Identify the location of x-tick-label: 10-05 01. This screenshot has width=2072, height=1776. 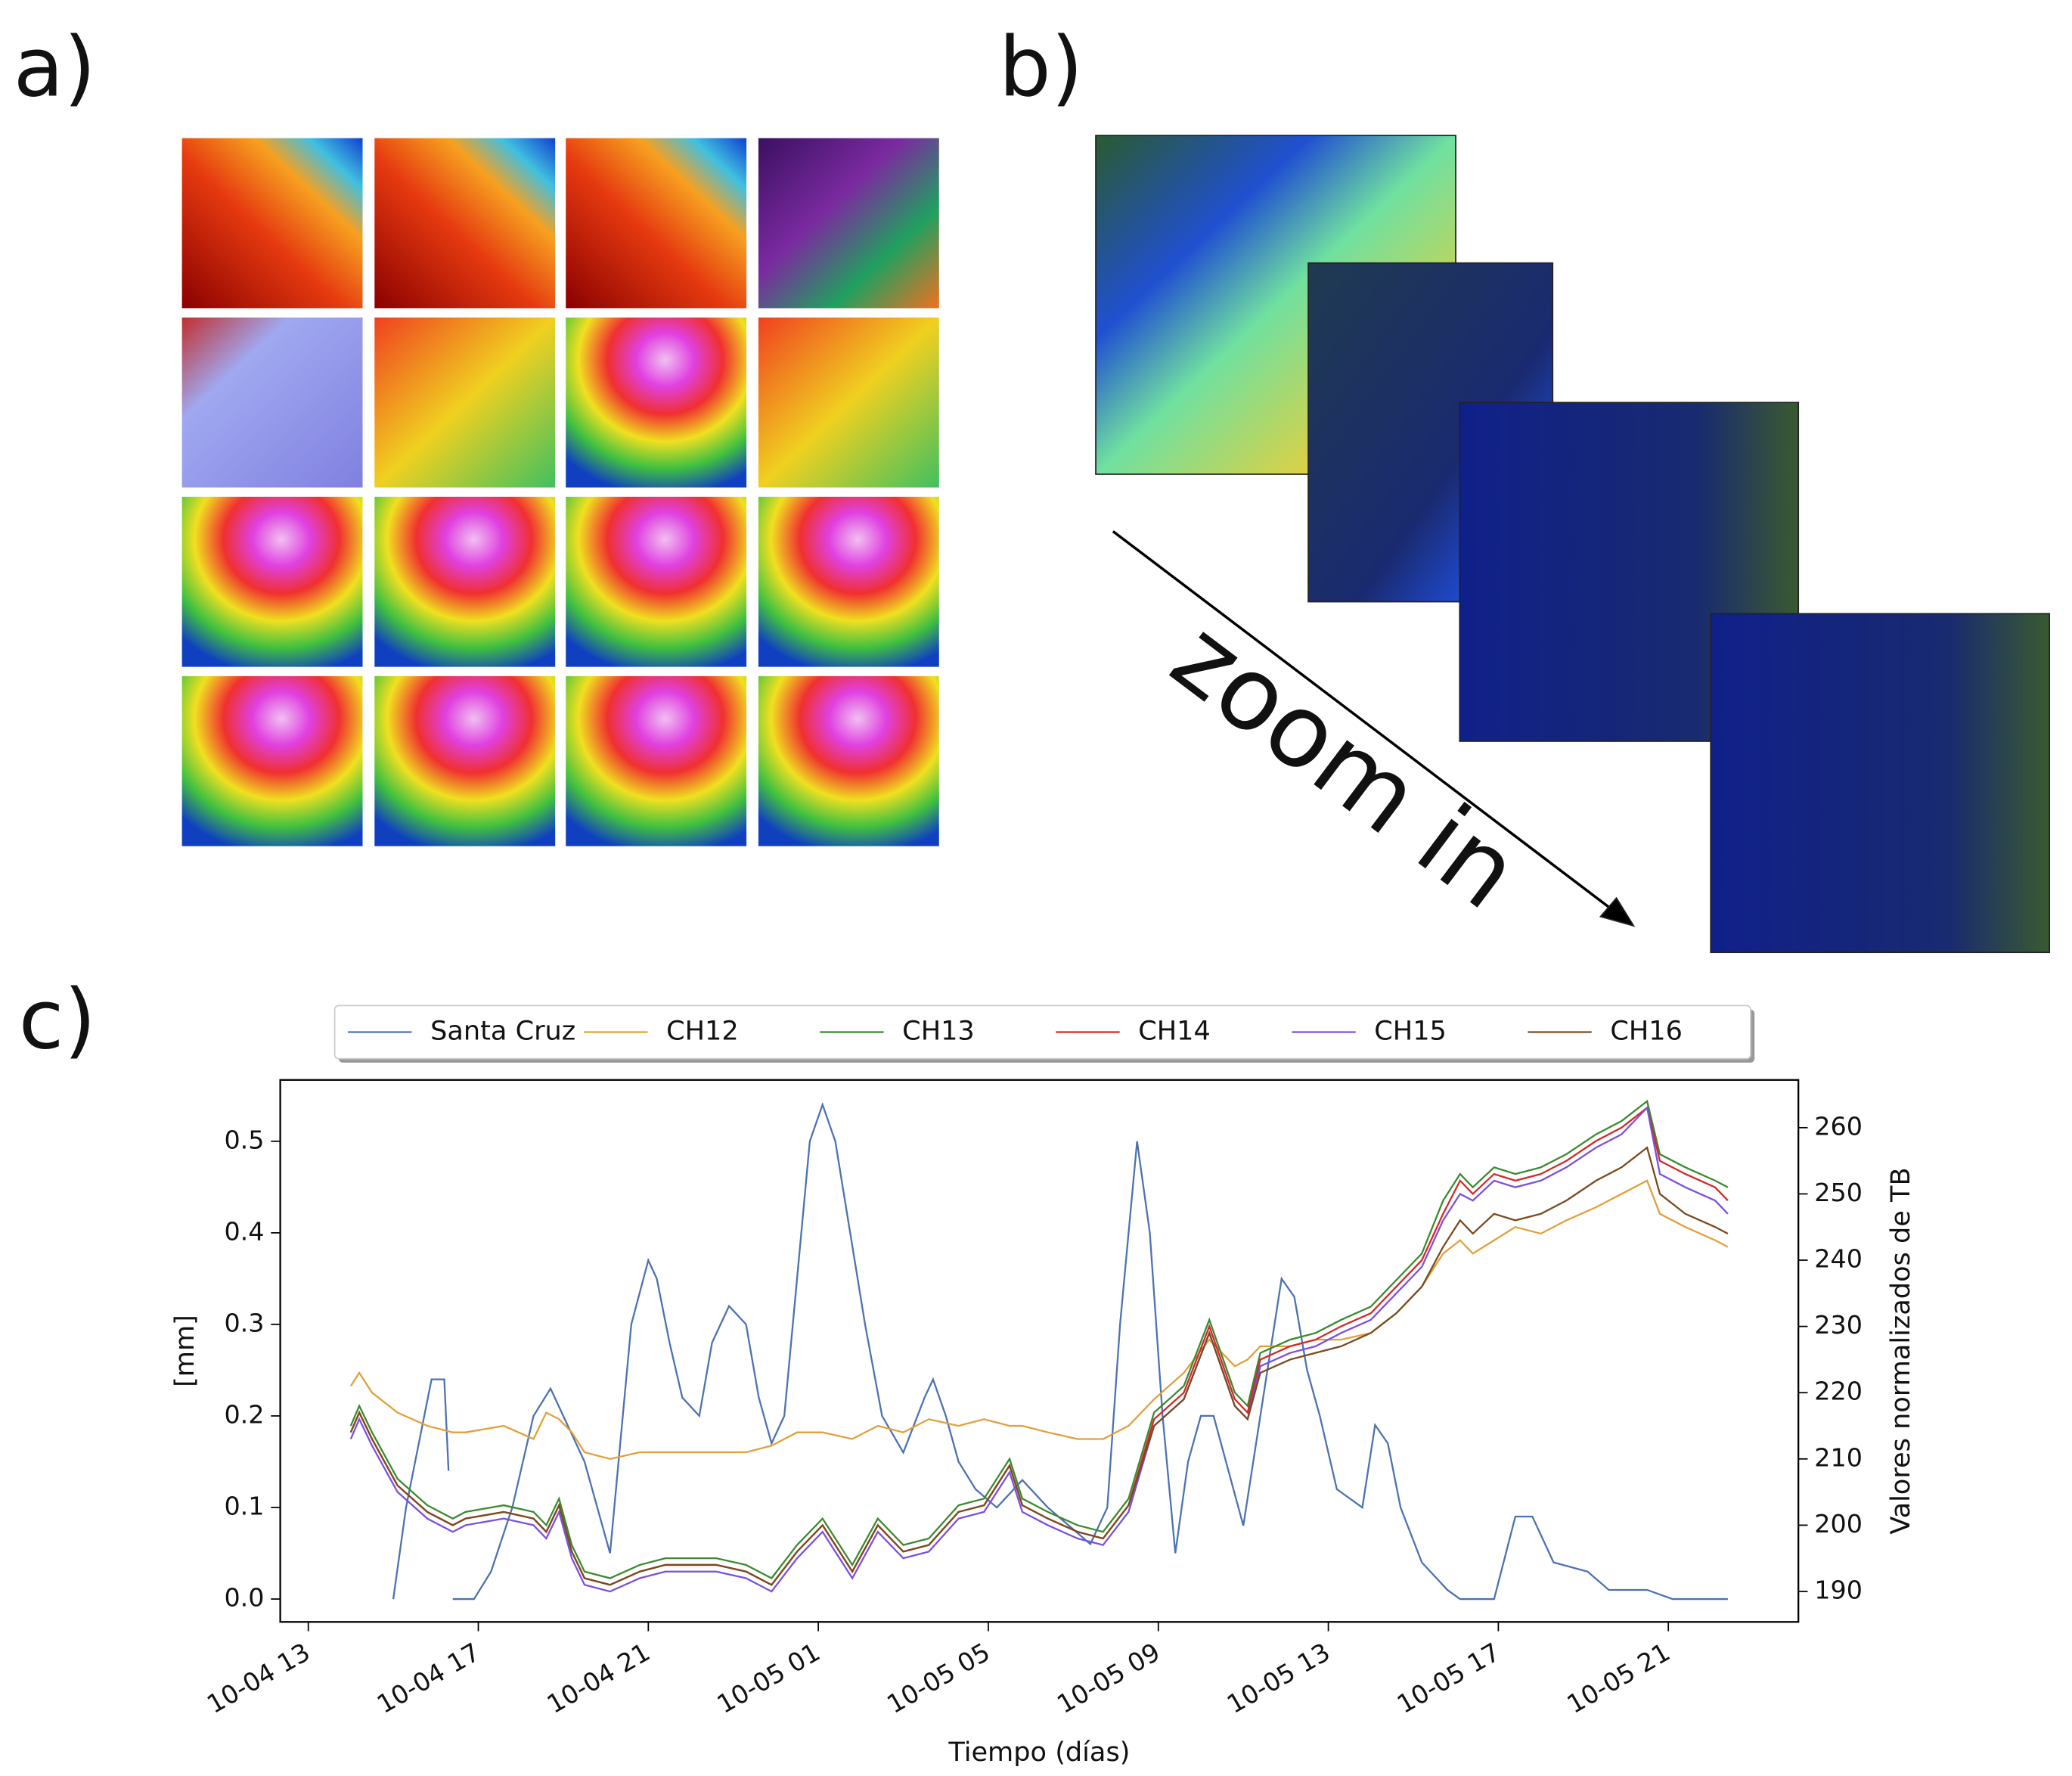
(768, 1678).